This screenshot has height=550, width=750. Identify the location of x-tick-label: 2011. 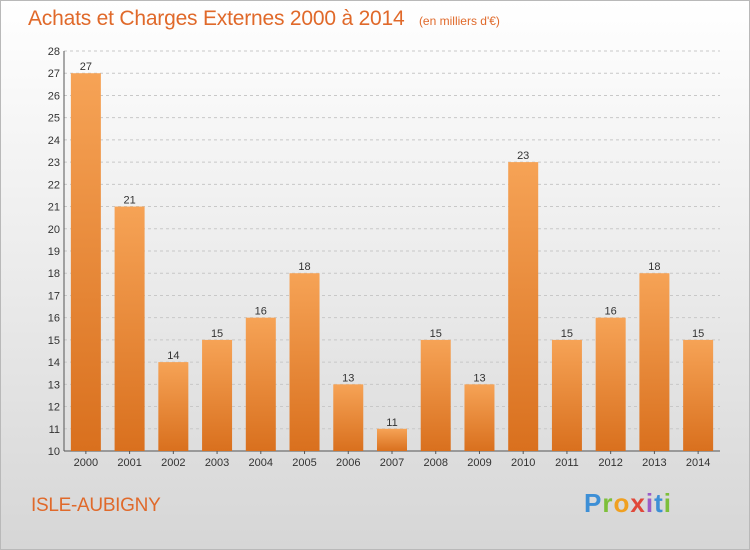
(567, 463).